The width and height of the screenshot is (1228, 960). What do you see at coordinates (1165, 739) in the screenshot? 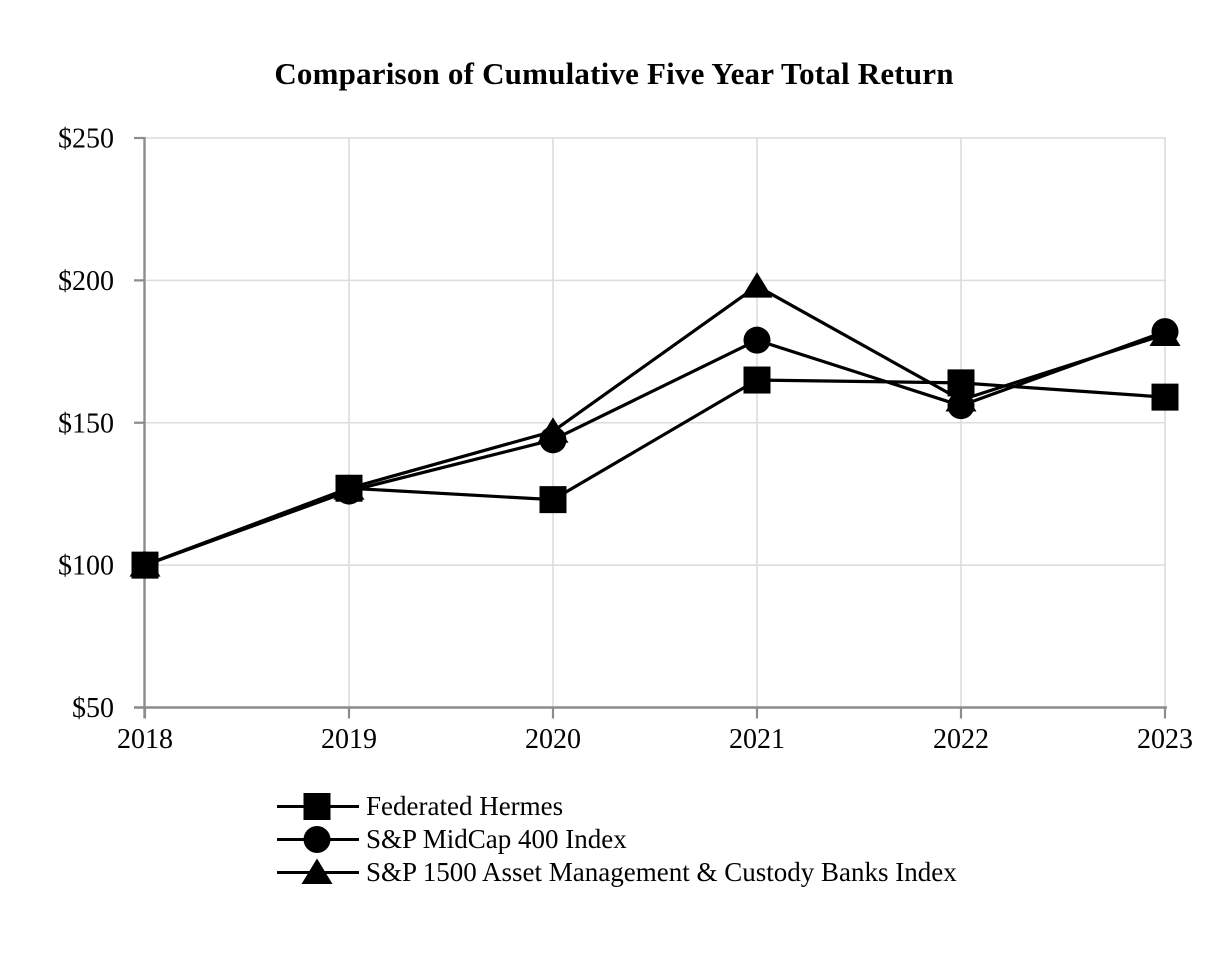
I see `x-tick-label: 2023` at bounding box center [1165, 739].